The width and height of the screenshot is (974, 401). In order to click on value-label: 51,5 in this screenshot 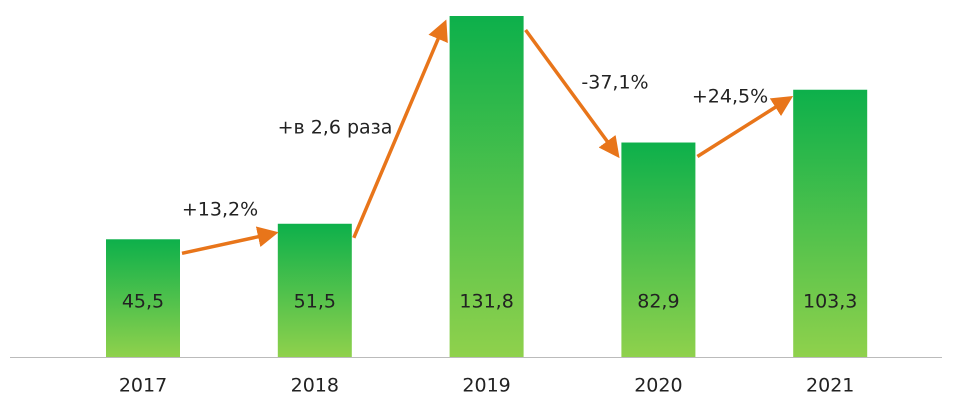, I will do `click(315, 302)`.